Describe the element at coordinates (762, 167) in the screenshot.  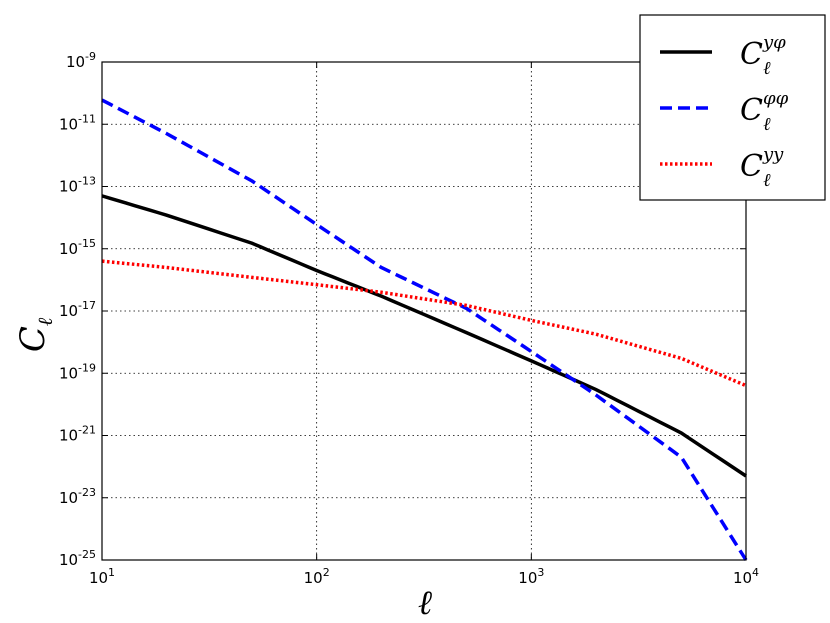
I see `legend-label-2: Cyy ℓ` at that location.